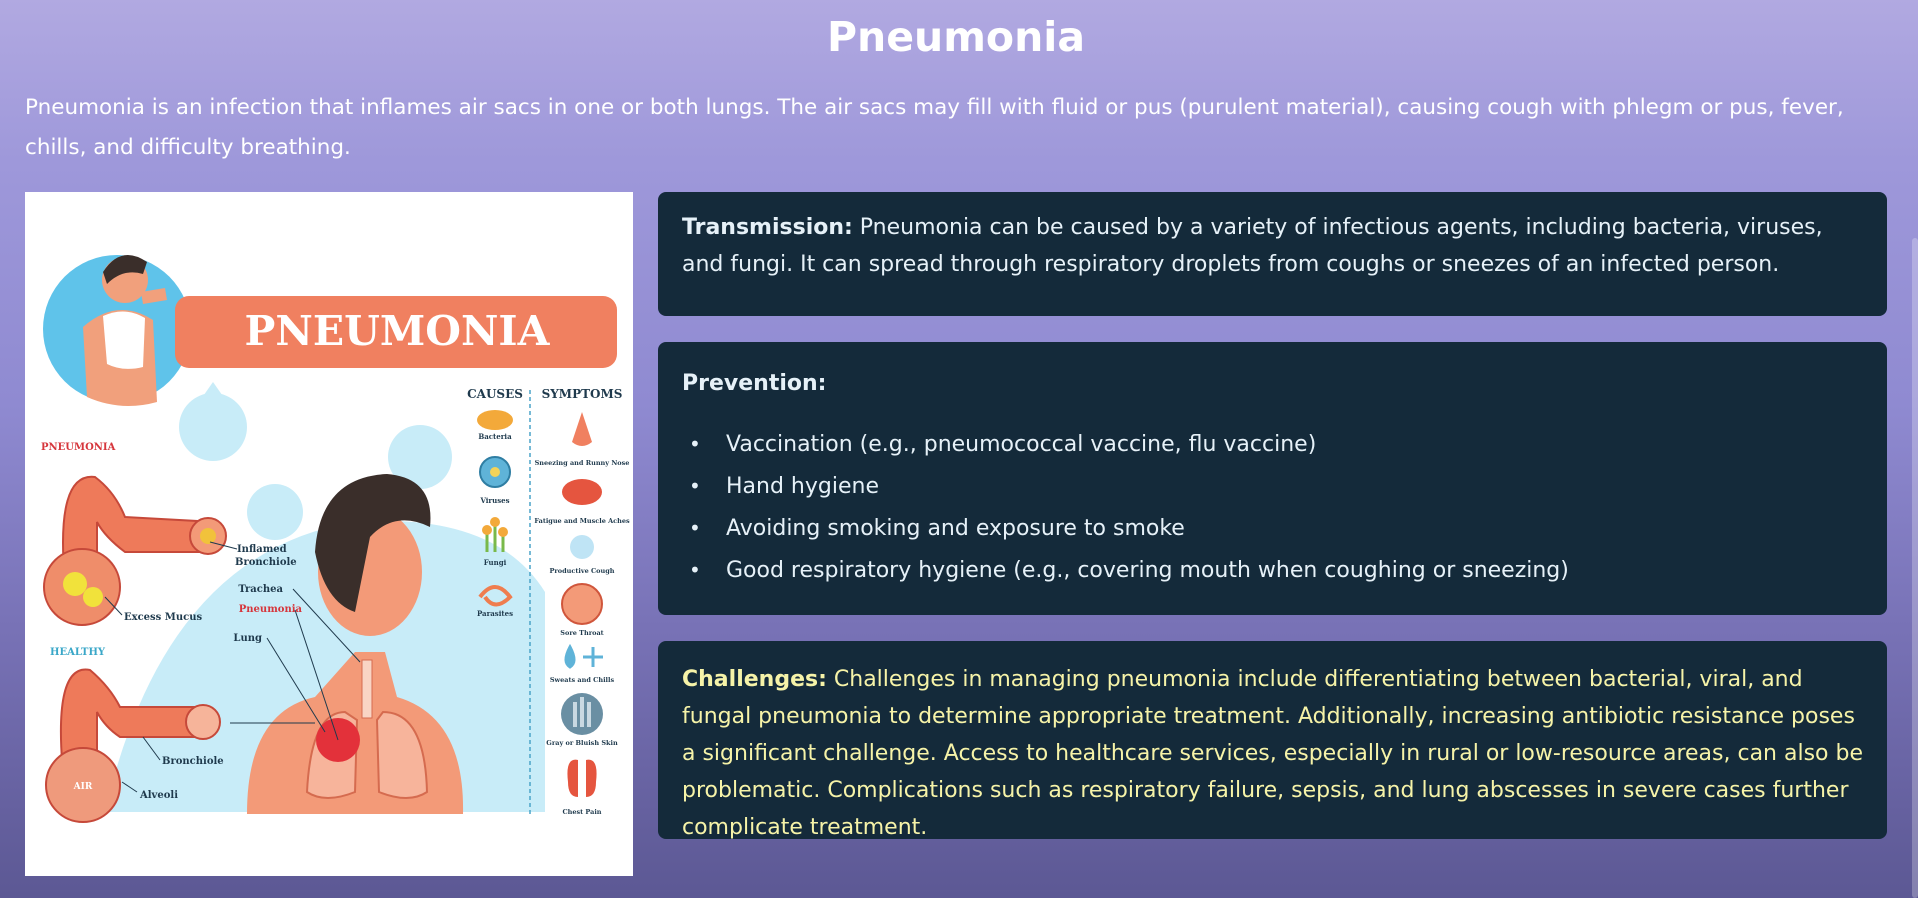 The width and height of the screenshot is (1918, 898). Describe the element at coordinates (139, 529) in the screenshot. I see `inflamed-bronchiole` at that location.